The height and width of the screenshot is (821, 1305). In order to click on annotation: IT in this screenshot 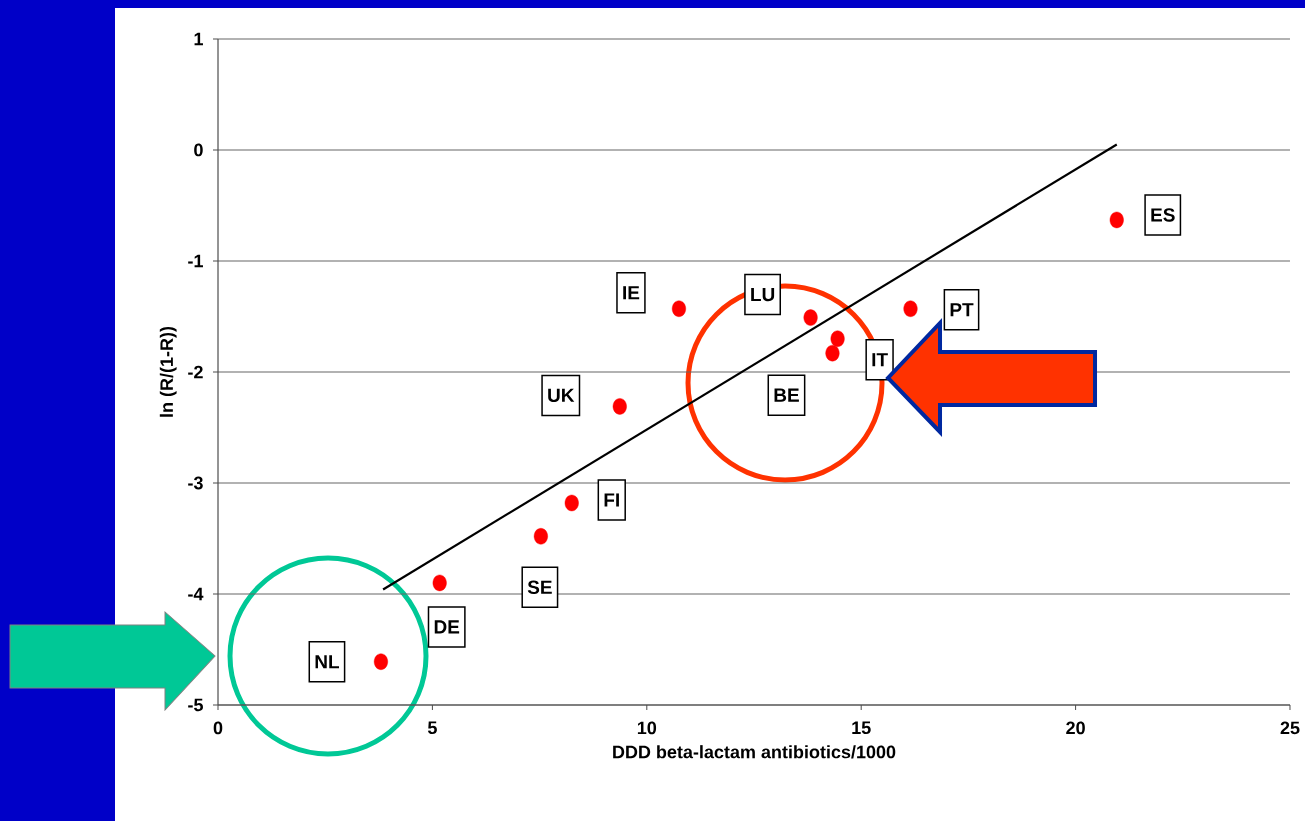, I will do `click(880, 360)`.